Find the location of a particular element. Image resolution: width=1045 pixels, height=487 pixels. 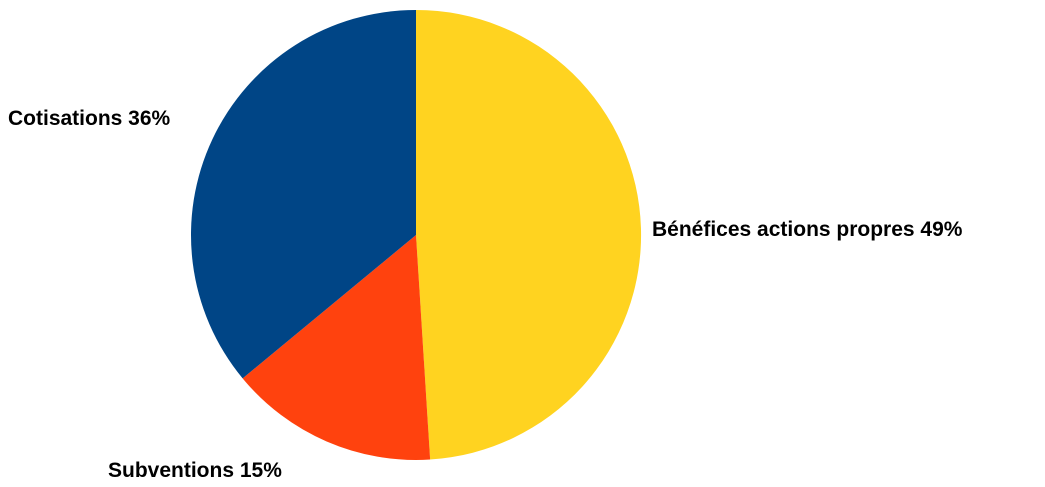

pie-slice-subventions is located at coordinates (336, 348).